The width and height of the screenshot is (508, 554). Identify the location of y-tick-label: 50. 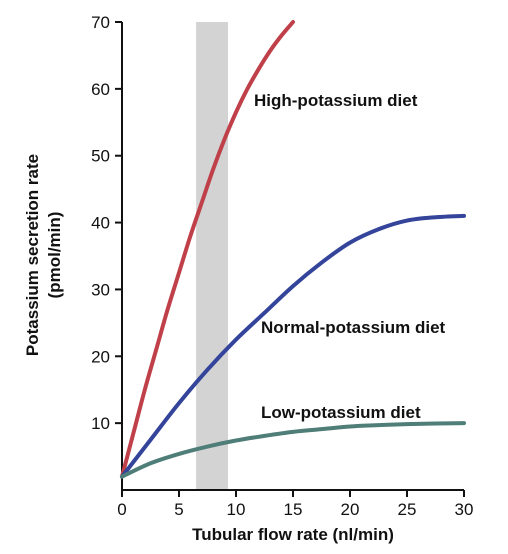
(100, 156).